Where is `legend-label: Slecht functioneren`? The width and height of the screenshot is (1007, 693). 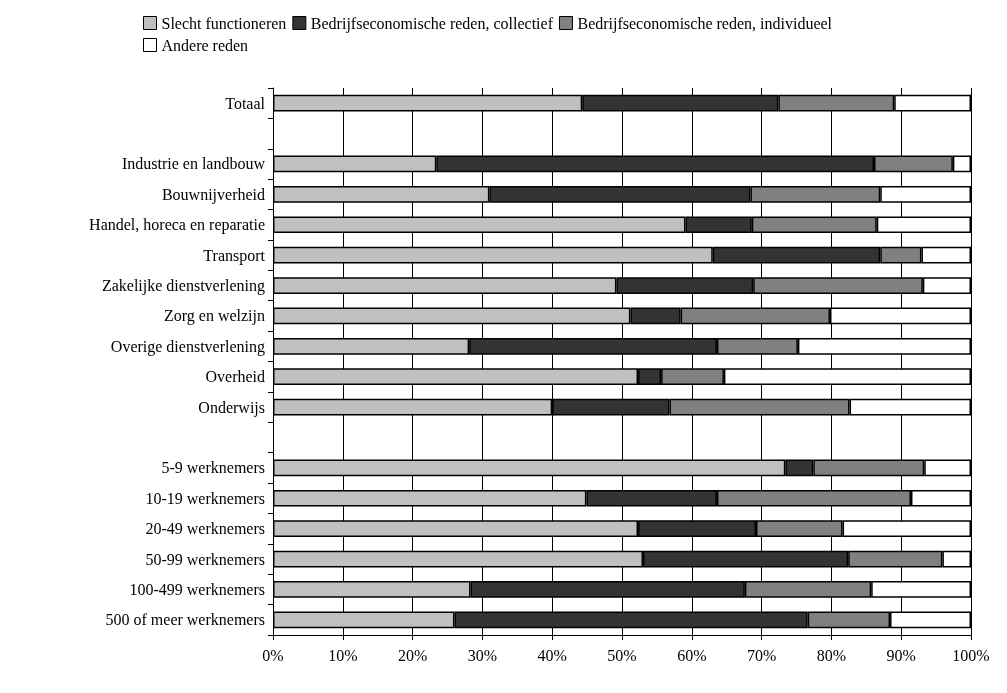
legend-label: Slecht functioneren is located at coordinates (224, 23).